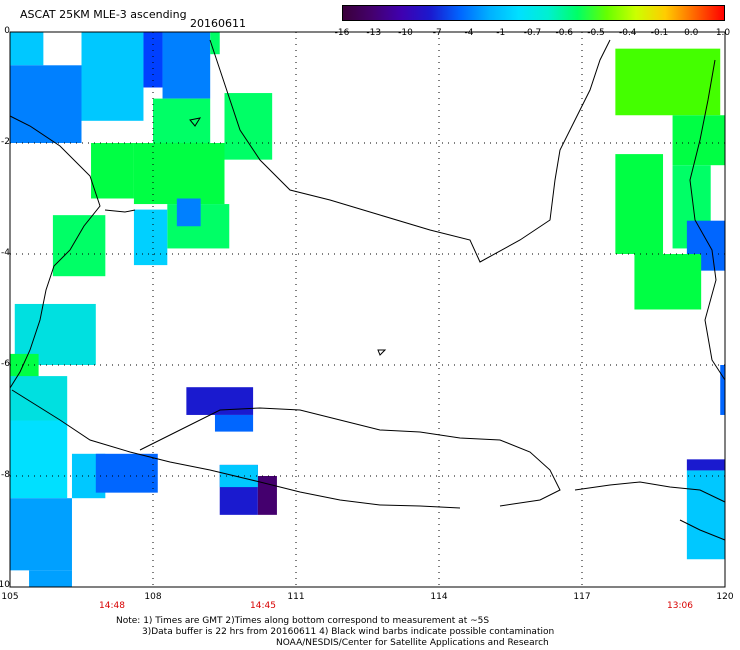 The height and width of the screenshot is (650, 740). I want to click on lat-label-2s: -2, so click(5, 142).